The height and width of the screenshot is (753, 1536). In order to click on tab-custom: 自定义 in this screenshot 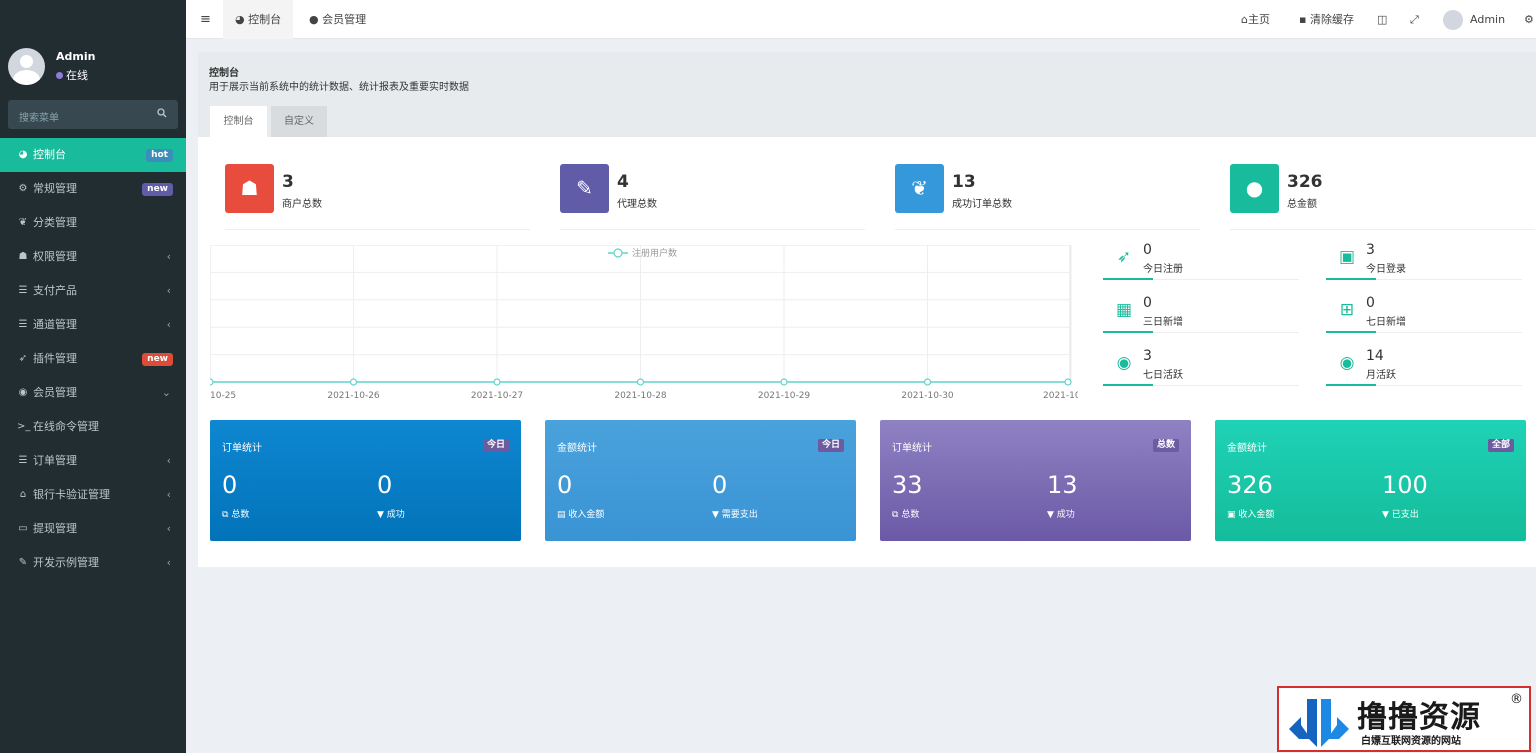, I will do `click(299, 121)`.